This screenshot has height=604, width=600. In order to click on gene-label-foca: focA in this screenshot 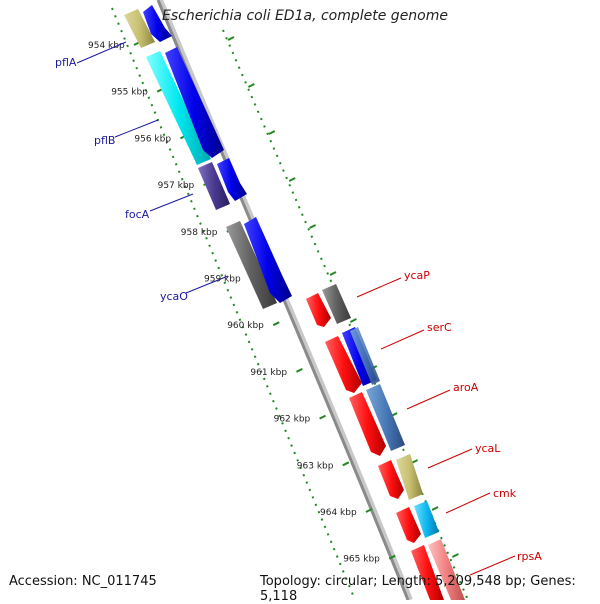, I will do `click(137, 214)`.